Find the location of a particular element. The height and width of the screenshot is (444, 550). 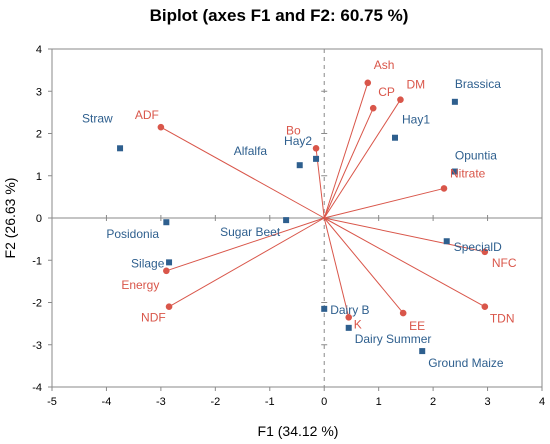

observation-label: Dairy Summer is located at coordinates (393, 339).